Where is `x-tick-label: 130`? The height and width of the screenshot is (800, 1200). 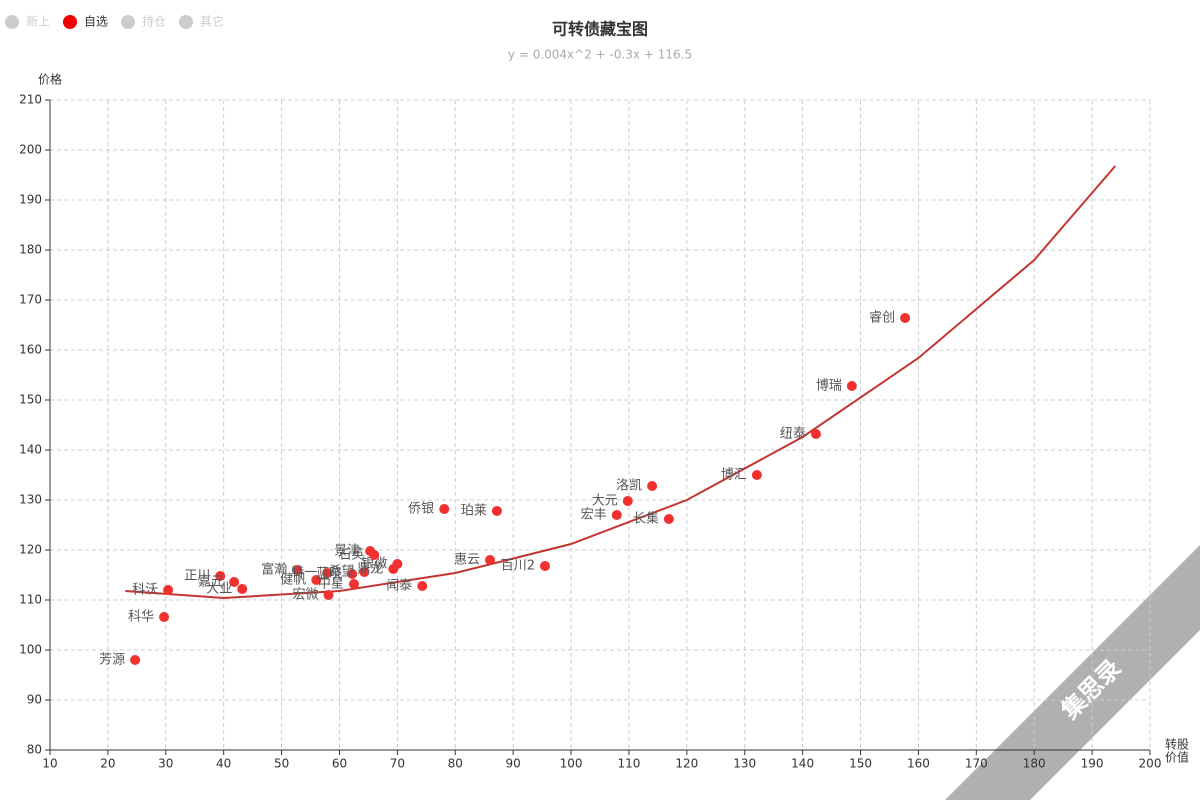
x-tick-label: 130 is located at coordinates (744, 764).